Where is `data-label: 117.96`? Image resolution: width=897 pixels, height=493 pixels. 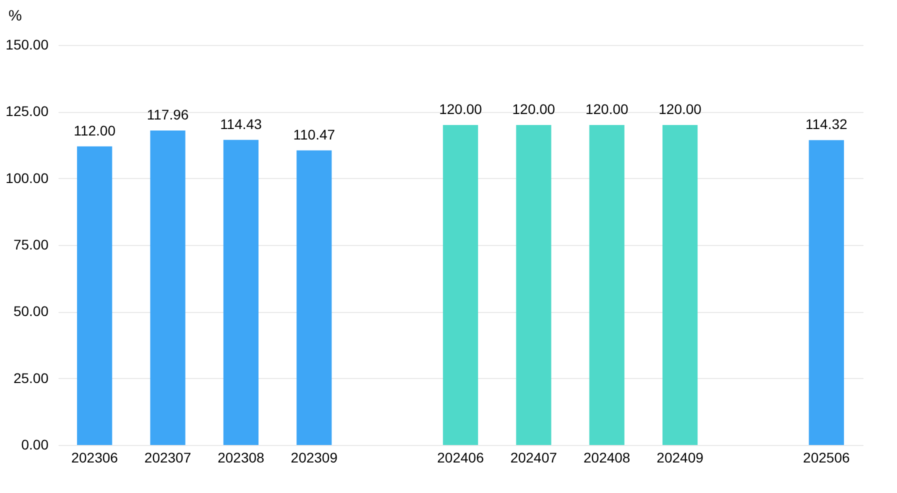 data-label: 117.96 is located at coordinates (167, 114).